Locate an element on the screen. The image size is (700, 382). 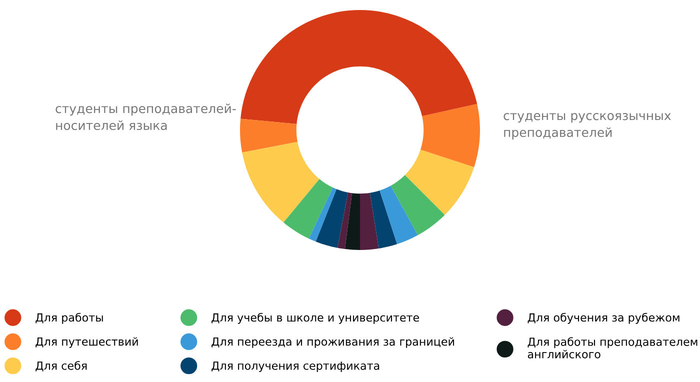
text: студенты преподавателей- носителей языка is located at coordinates (146, 117).